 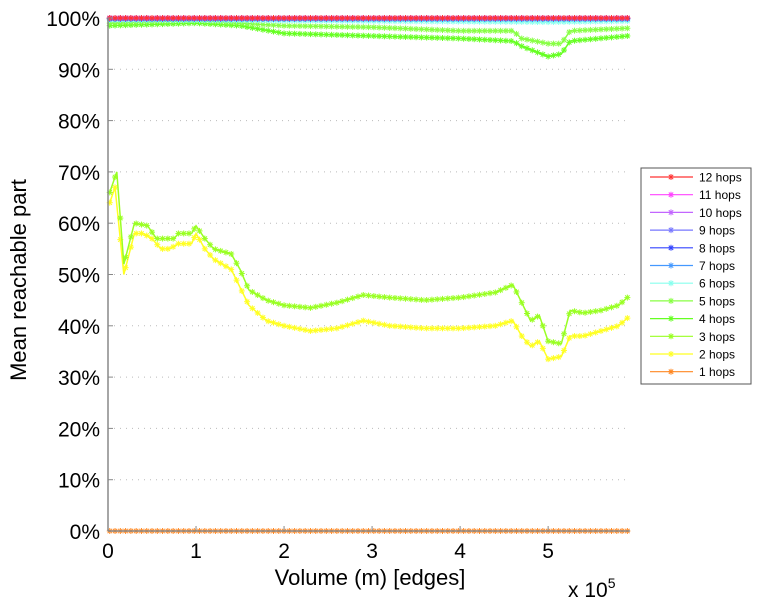 What do you see at coordinates (79, 70) in the screenshot?
I see `y-tick-label: 90%` at bounding box center [79, 70].